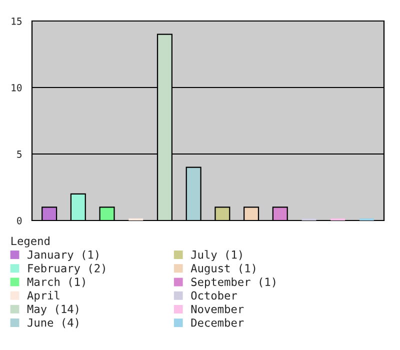 This screenshot has width=400, height=350. I want to click on legend-label: October, so click(214, 295).